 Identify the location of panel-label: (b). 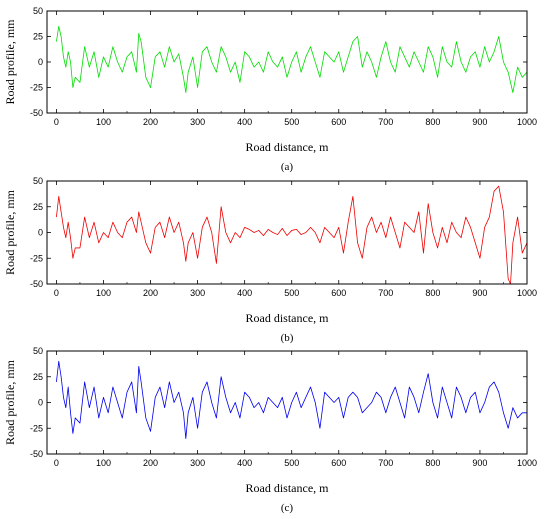
(287, 338).